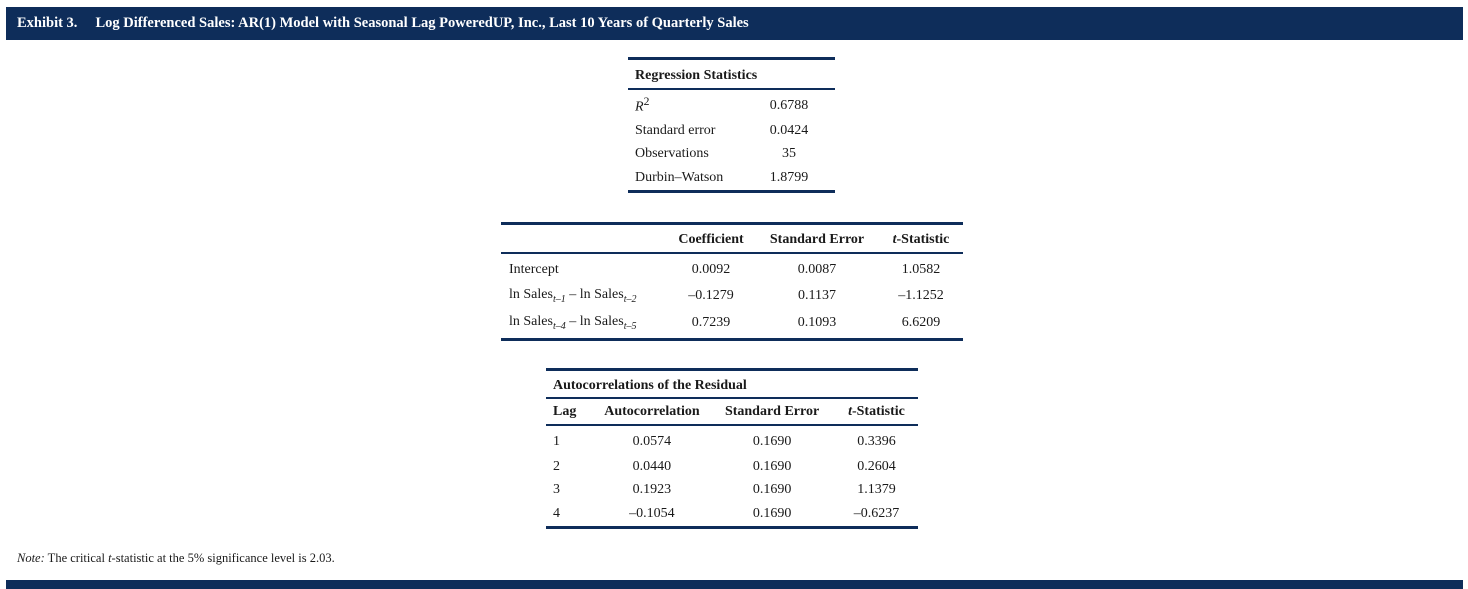 Image resolution: width=1468 pixels, height=589 pixels. What do you see at coordinates (731, 74) in the screenshot?
I see `regression-statistics-title: Regression Statistics` at bounding box center [731, 74].